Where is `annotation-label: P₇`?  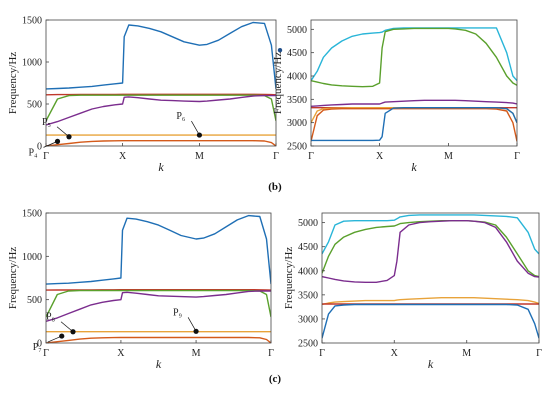 annotation-label: P₇ is located at coordinates (37, 347).